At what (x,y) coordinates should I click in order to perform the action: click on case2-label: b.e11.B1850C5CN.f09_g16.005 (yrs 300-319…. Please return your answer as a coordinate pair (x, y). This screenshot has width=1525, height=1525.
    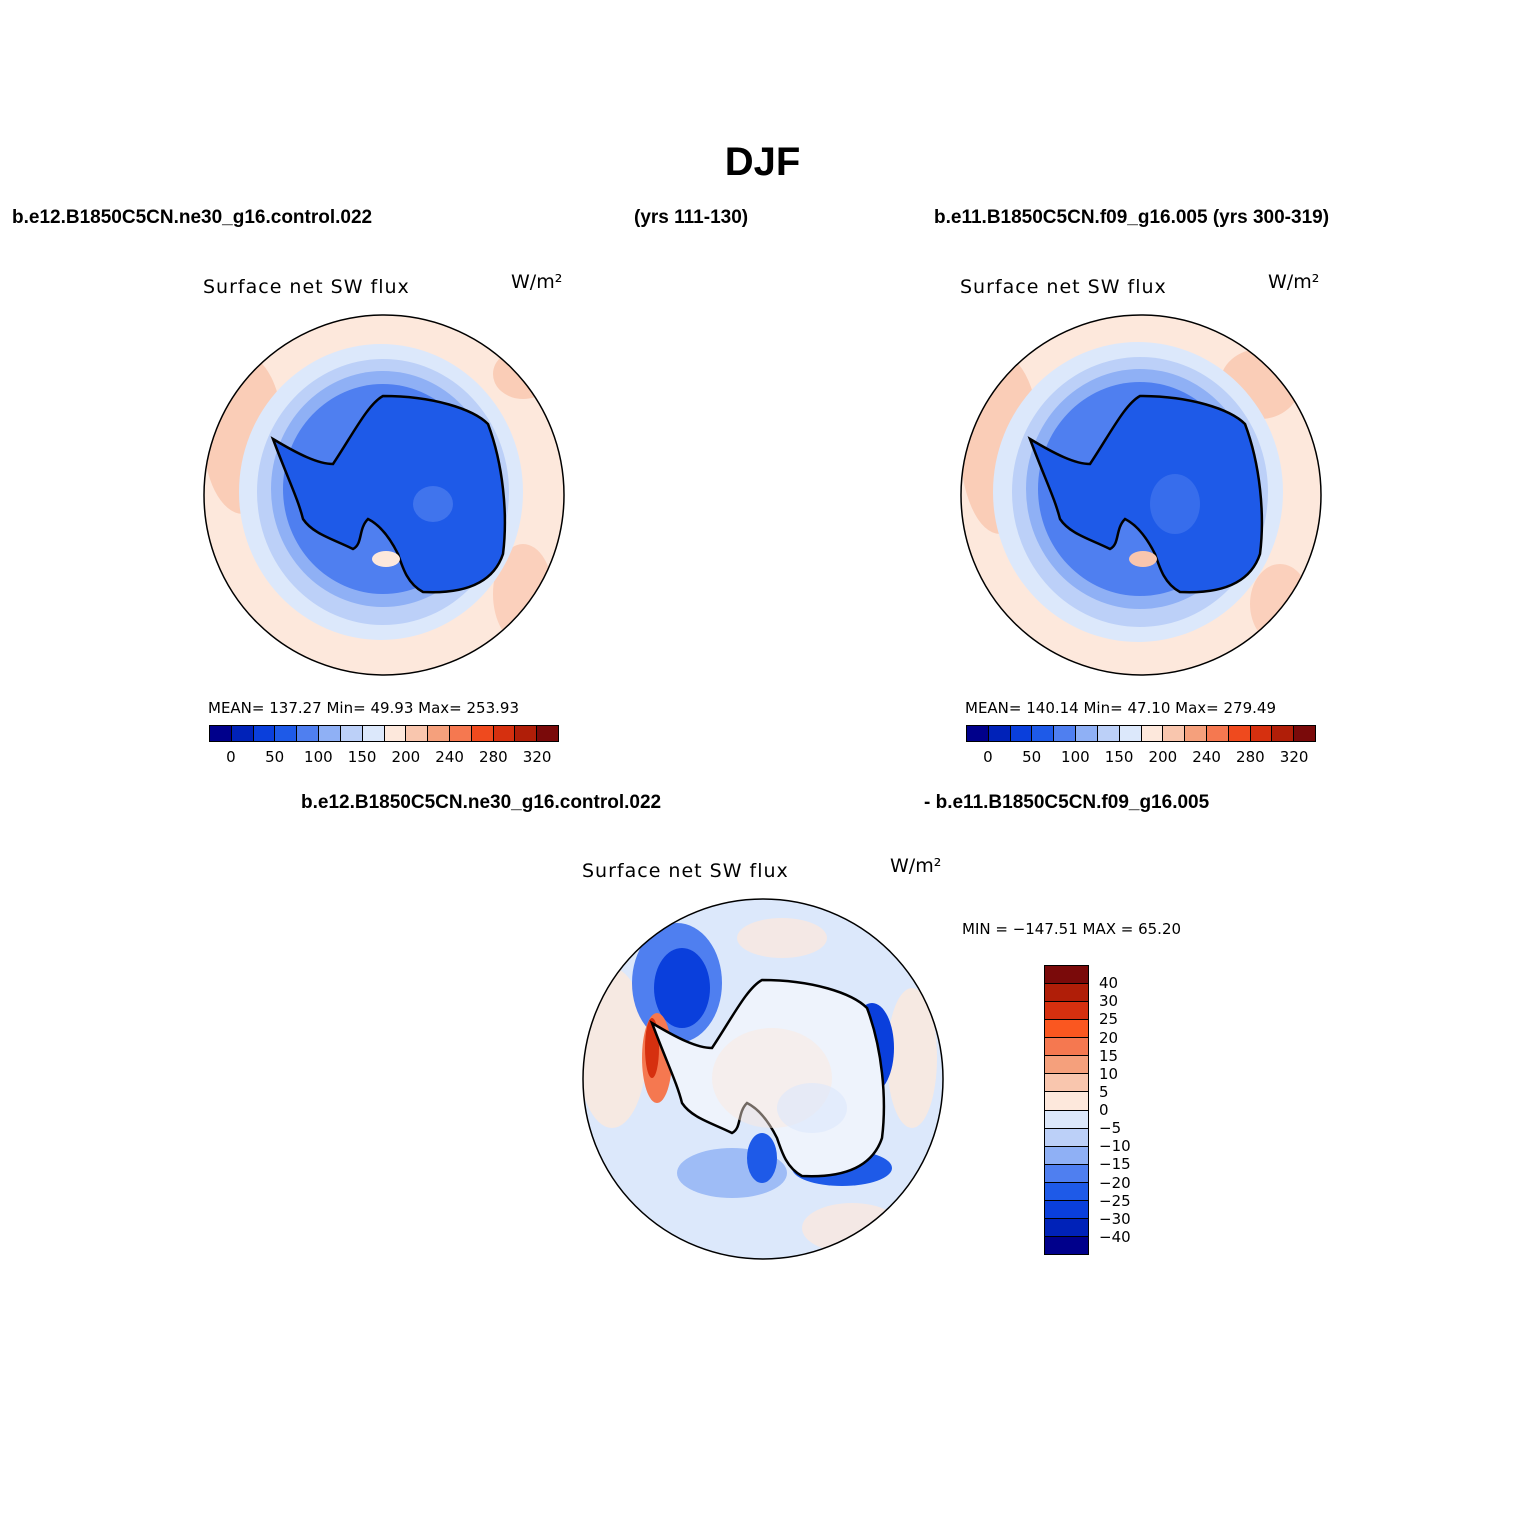
    Looking at the image, I should click on (1132, 217).